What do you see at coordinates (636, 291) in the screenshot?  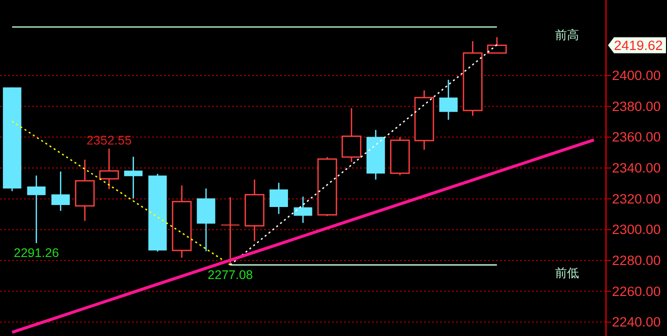 I see `y-tick-label: 2260.00` at bounding box center [636, 291].